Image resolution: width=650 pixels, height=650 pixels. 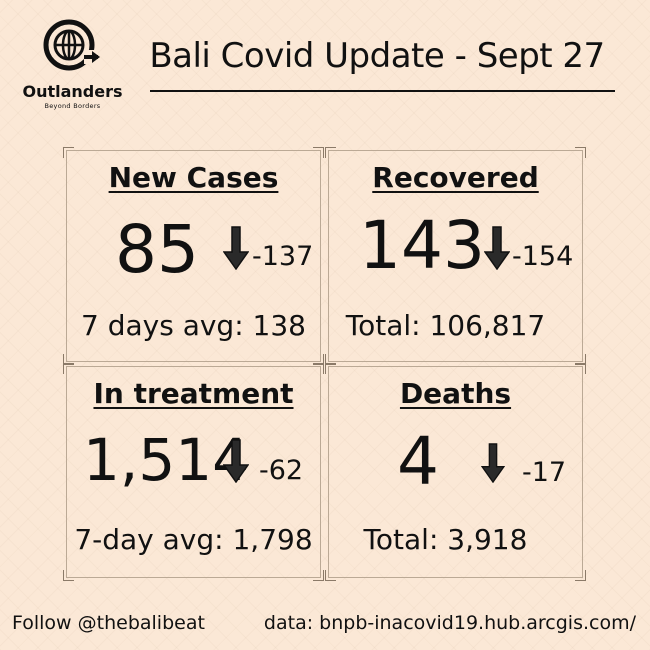 What do you see at coordinates (193, 393) in the screenshot?
I see `card-title: In treatment` at bounding box center [193, 393].